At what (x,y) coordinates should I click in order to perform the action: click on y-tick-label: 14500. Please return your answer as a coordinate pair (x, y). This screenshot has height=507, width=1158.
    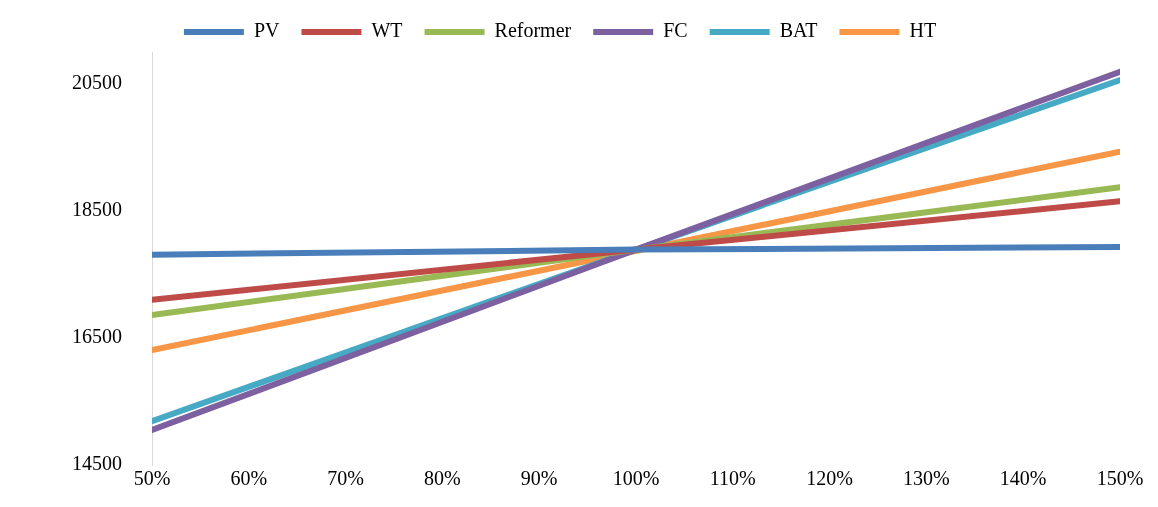
    Looking at the image, I should click on (97, 463).